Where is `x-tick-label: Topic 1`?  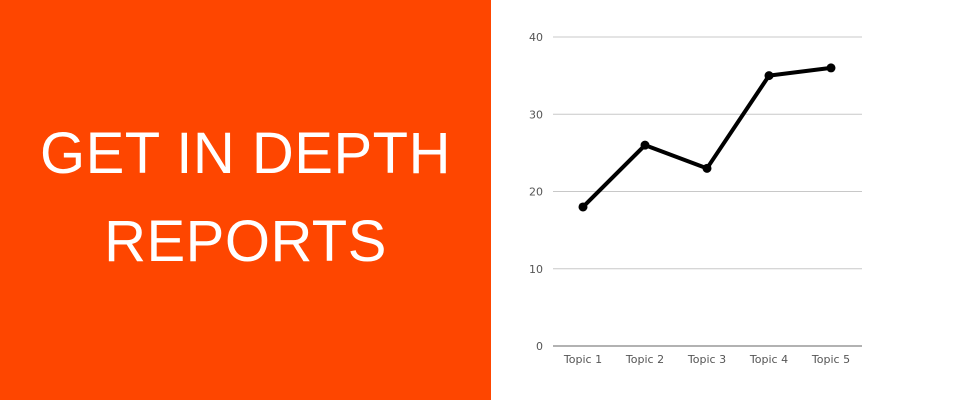
x-tick-label: Topic 1 is located at coordinates (582, 359).